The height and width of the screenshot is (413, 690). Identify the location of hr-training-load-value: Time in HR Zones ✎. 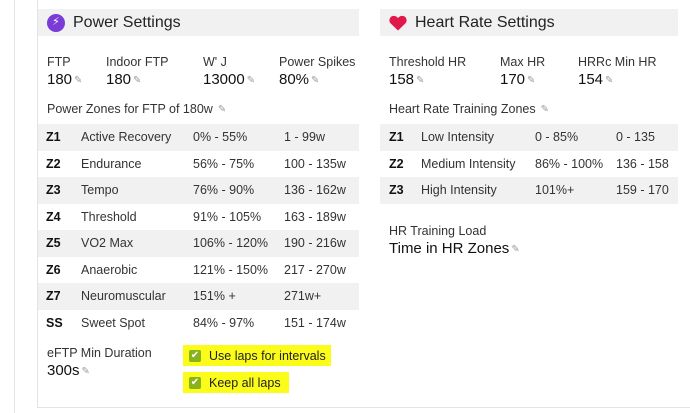
(454, 248).